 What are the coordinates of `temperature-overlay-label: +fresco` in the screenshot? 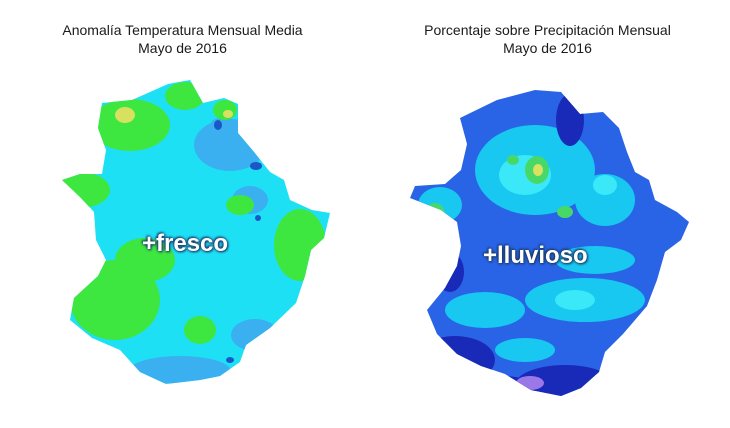 It's located at (185, 243).